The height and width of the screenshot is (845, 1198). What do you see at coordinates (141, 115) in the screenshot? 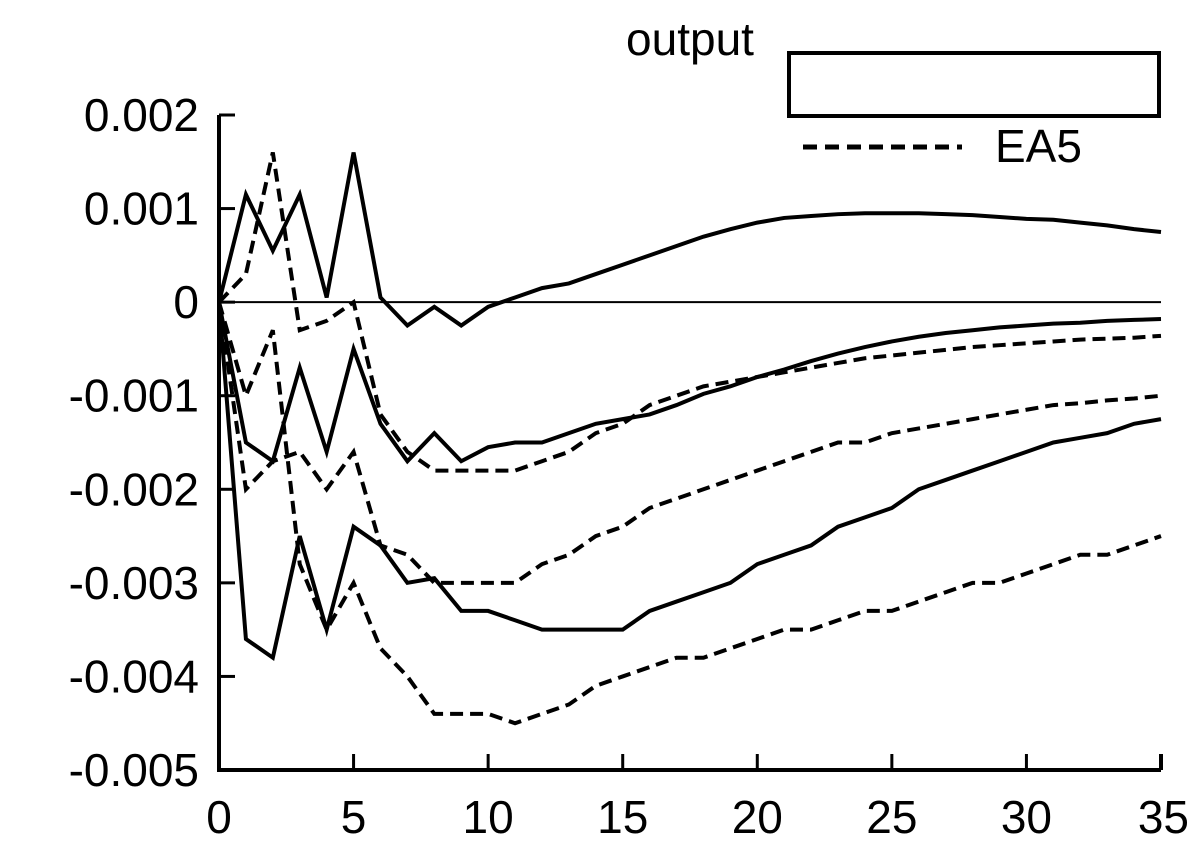
I see `y-tick-label: 0.002` at bounding box center [141, 115].